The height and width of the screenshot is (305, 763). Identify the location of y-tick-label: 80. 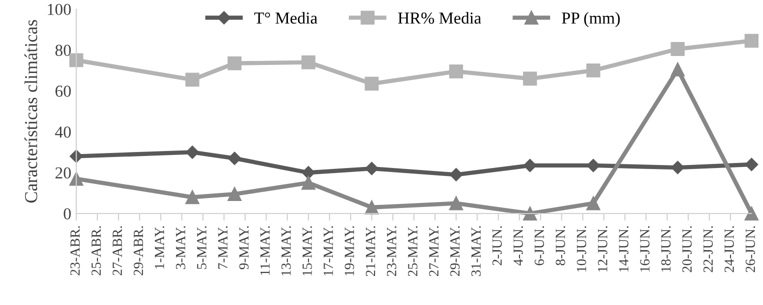
(63, 50).